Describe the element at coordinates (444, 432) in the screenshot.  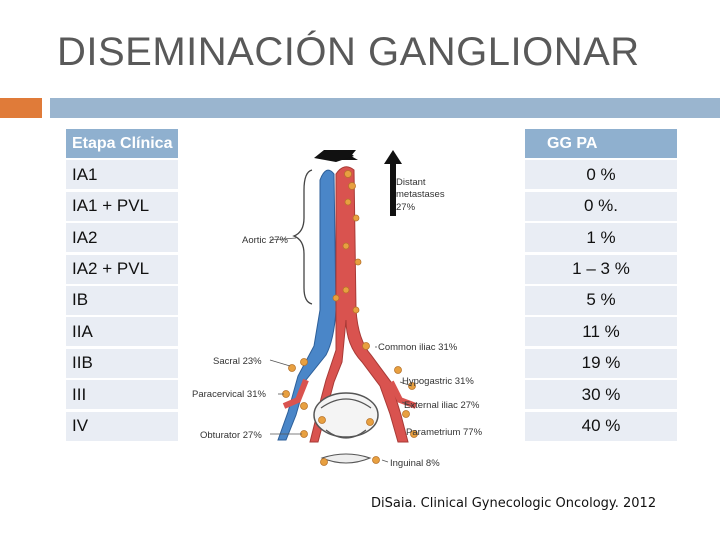
I see `label-parametrium: Parametrium 77%` at that location.